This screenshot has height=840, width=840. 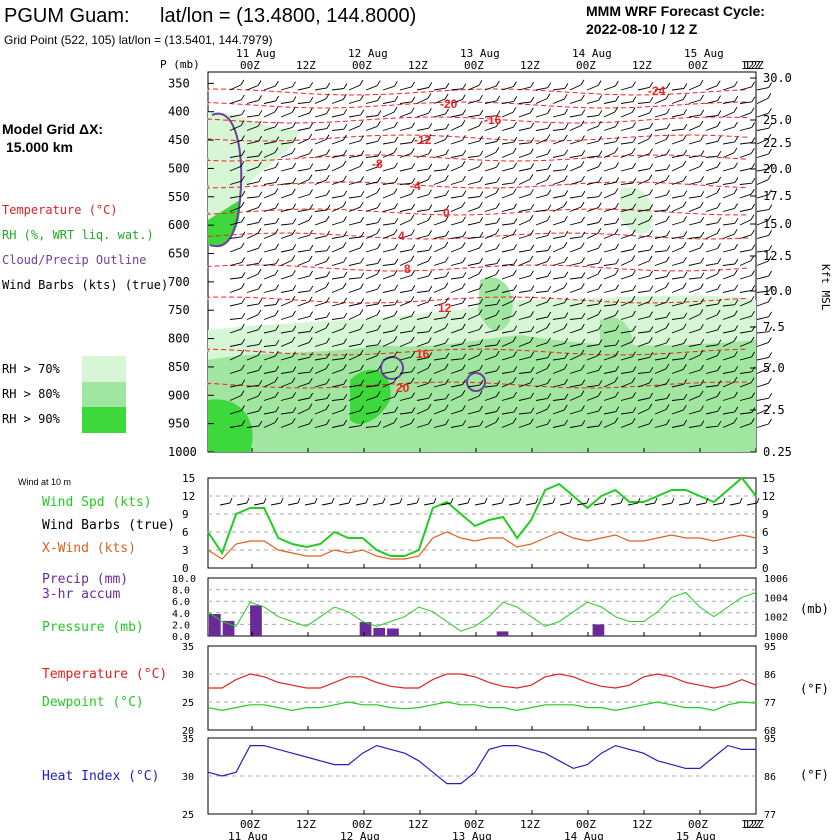 What do you see at coordinates (188, 815) in the screenshot?
I see `heat-ytick: 25` at bounding box center [188, 815].